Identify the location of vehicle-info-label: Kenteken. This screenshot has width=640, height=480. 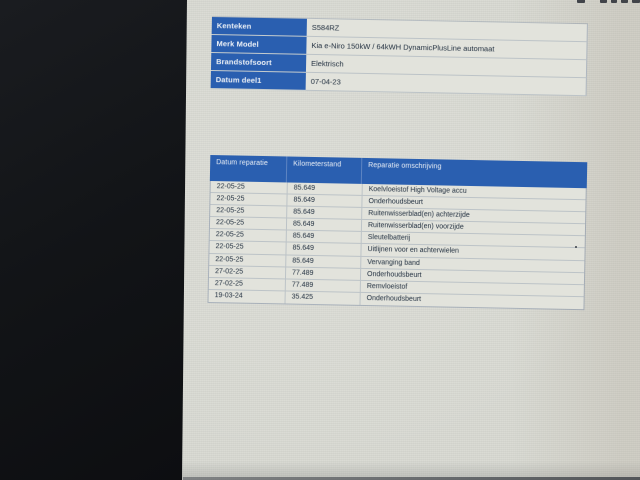
(259, 26).